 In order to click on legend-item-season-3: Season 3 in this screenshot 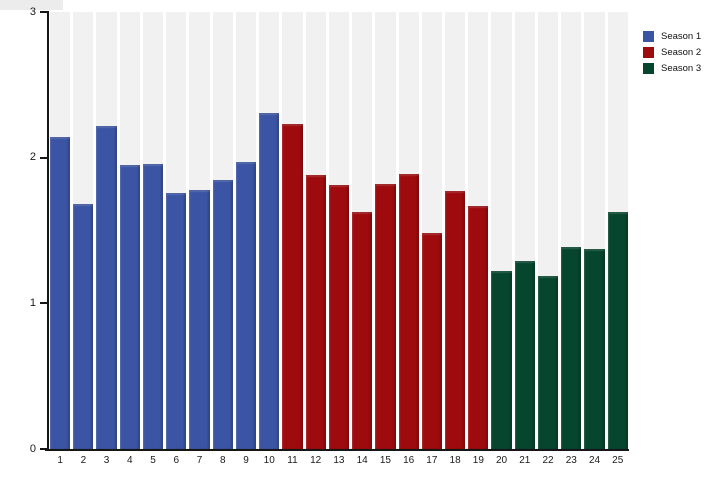, I will do `click(672, 68)`.